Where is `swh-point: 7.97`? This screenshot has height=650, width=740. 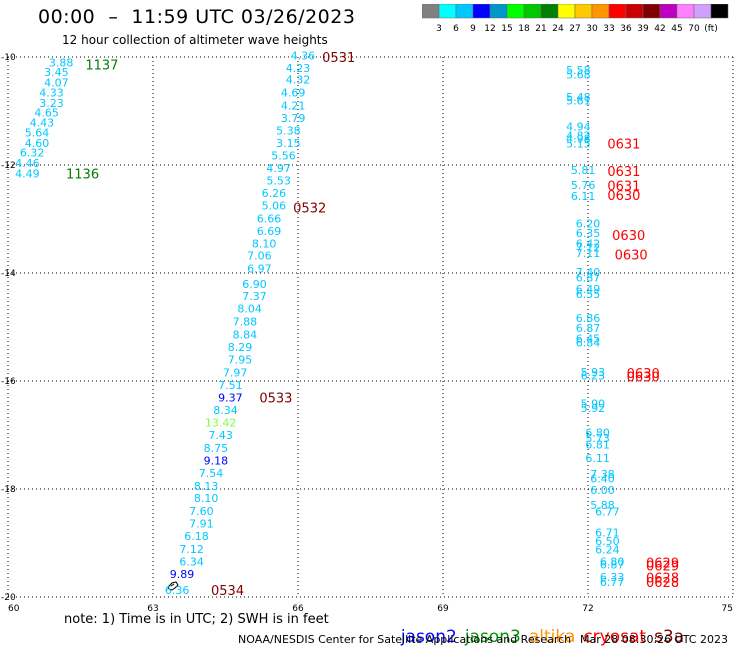 swh-point: 7.97 is located at coordinates (235, 372).